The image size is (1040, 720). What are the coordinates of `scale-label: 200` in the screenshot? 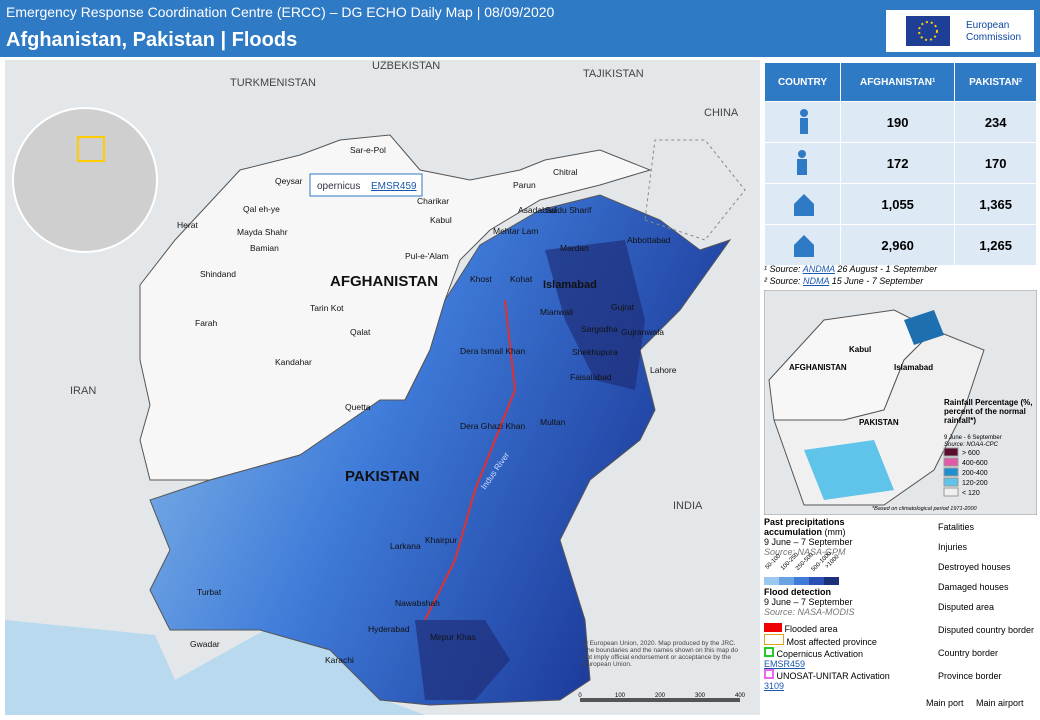 It's located at (660, 696).